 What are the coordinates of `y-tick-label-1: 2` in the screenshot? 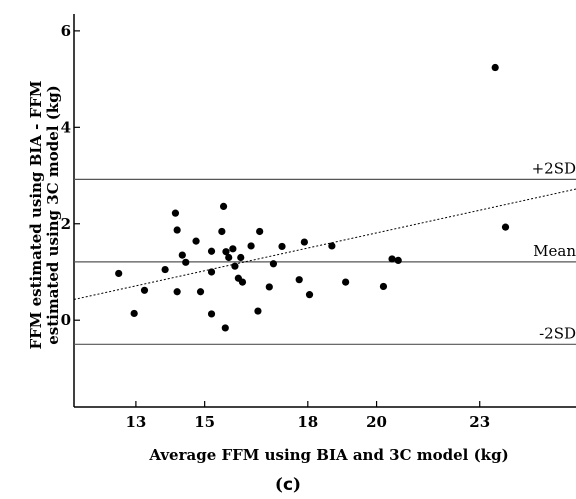 It's located at (66, 224).